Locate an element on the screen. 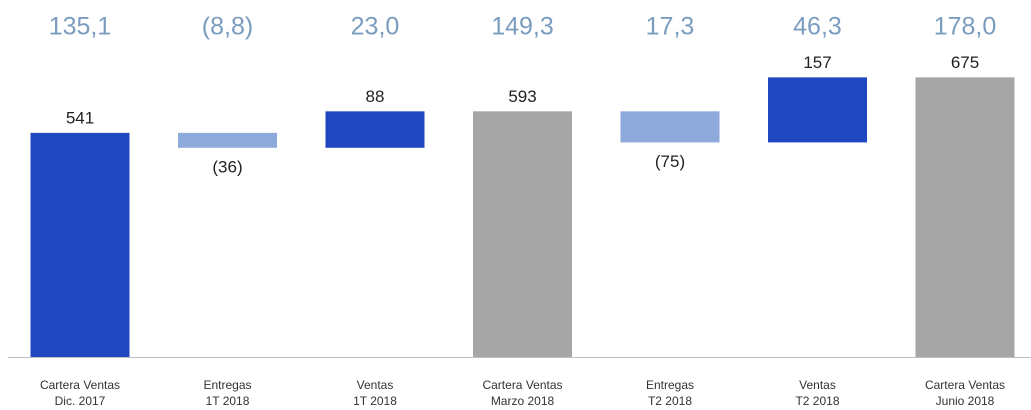 The width and height of the screenshot is (1031, 410). value-label: (36) is located at coordinates (227, 166).